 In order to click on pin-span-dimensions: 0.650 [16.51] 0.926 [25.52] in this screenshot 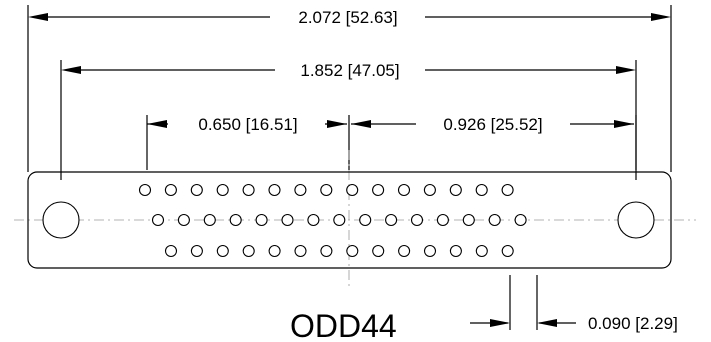, I will do `click(391, 142)`.